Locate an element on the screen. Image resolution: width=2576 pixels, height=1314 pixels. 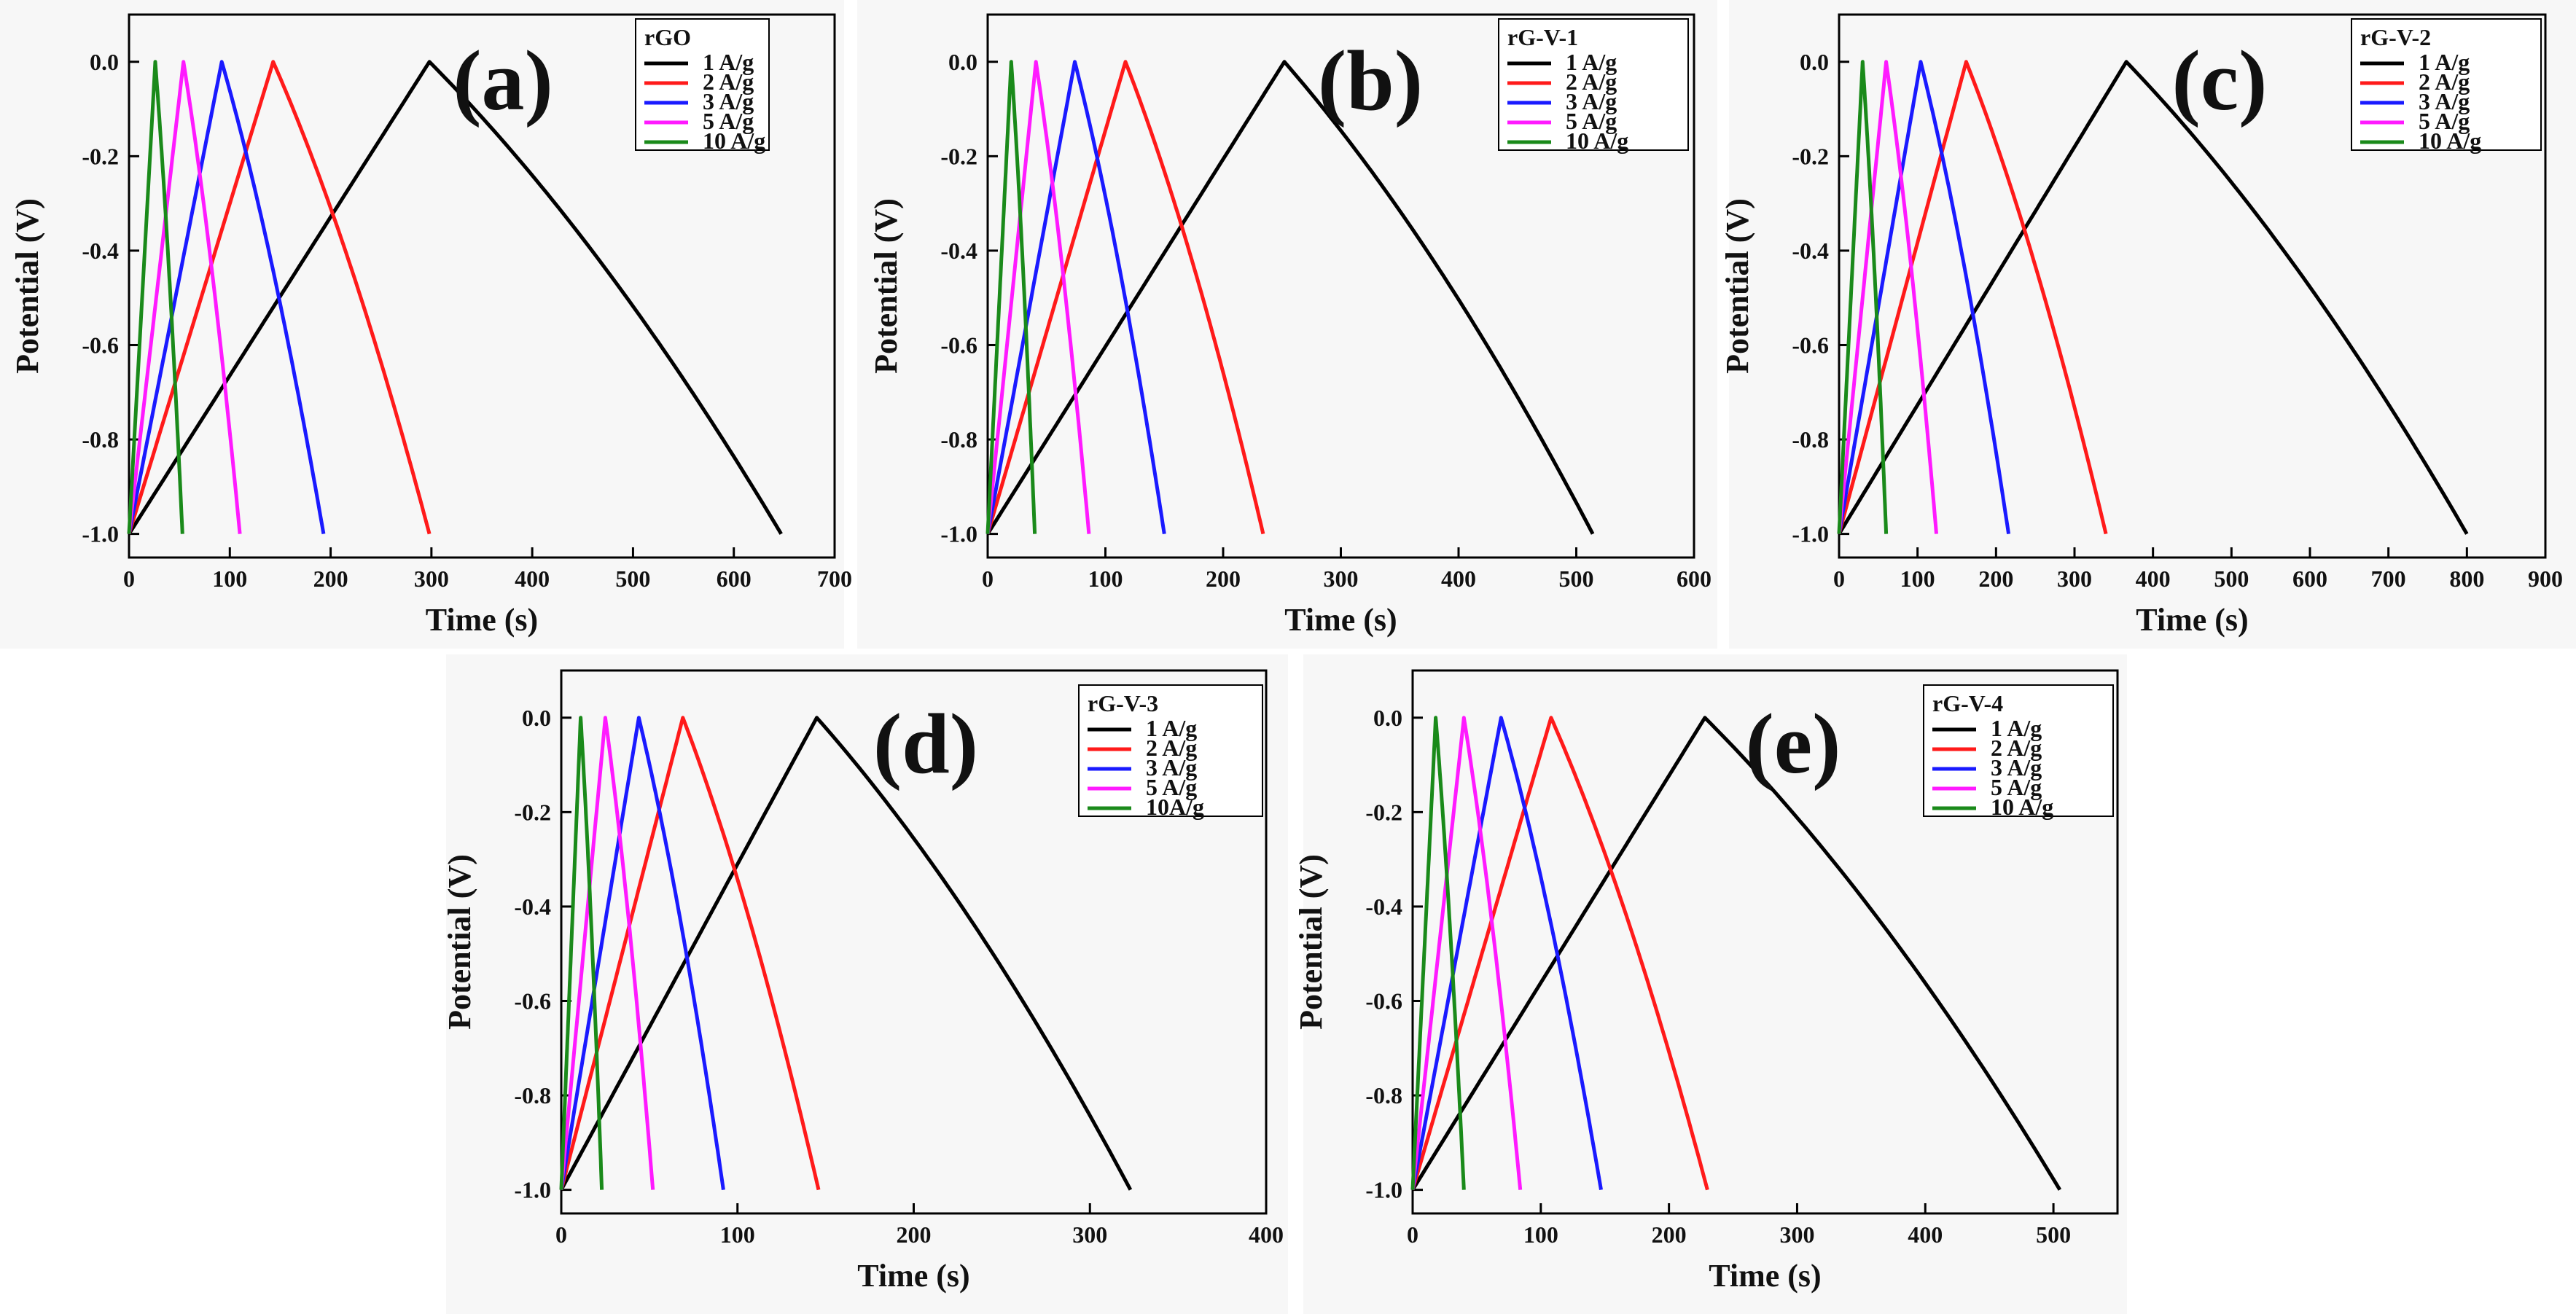
legend-title: rG-V-2 is located at coordinates (2395, 37).